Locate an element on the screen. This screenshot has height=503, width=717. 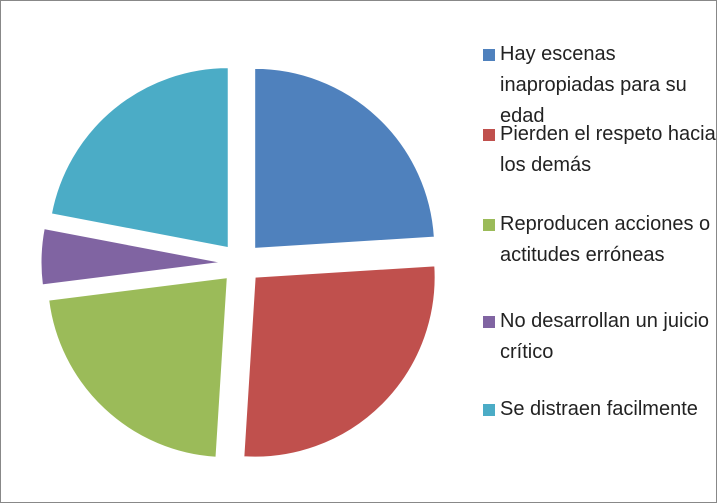
legend-label: Reproducen acciones o actitudes erróneas is located at coordinates (605, 239).